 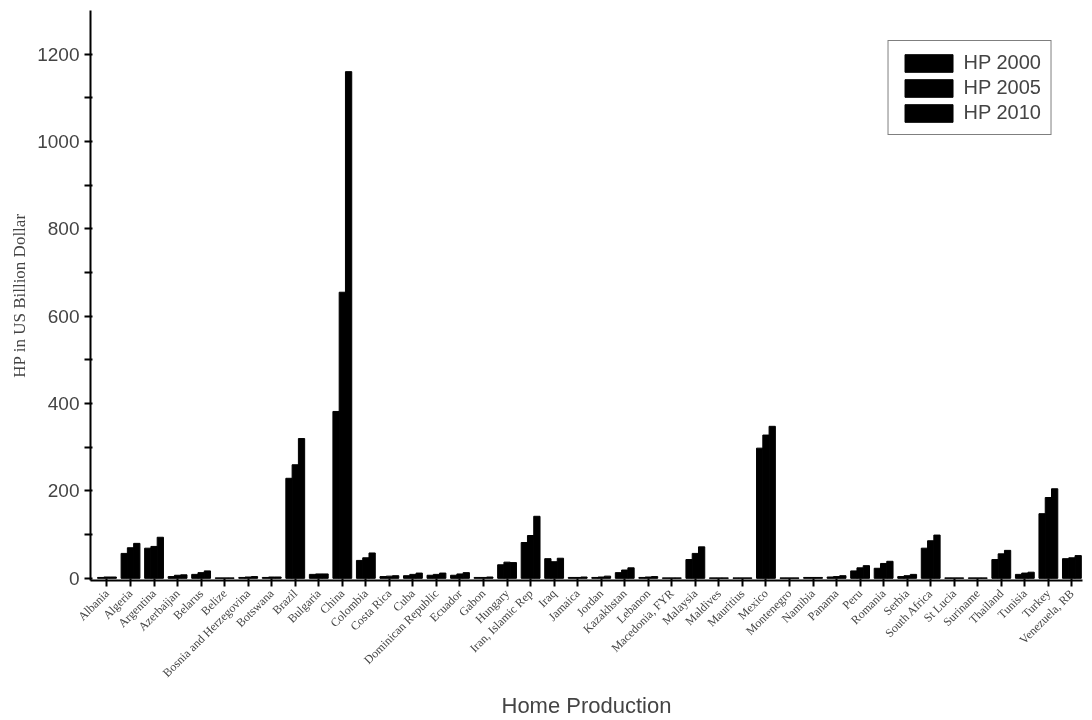 I want to click on legend-label: HP 2005, so click(x=1002, y=87).